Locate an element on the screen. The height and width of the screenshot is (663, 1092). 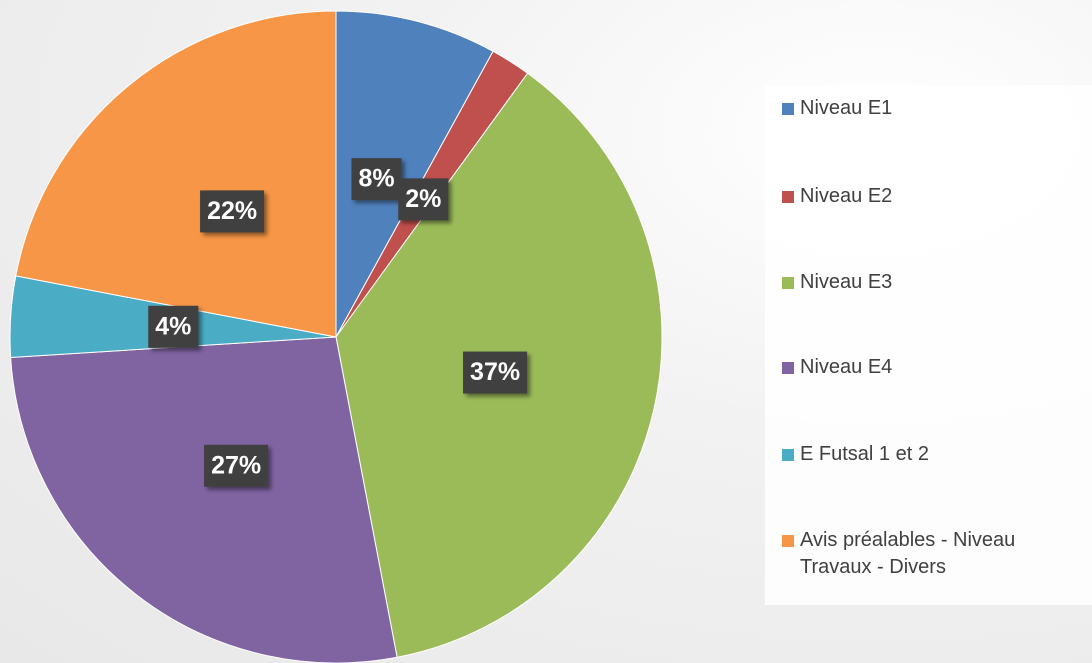
data-label-text: 8% is located at coordinates (376, 179).